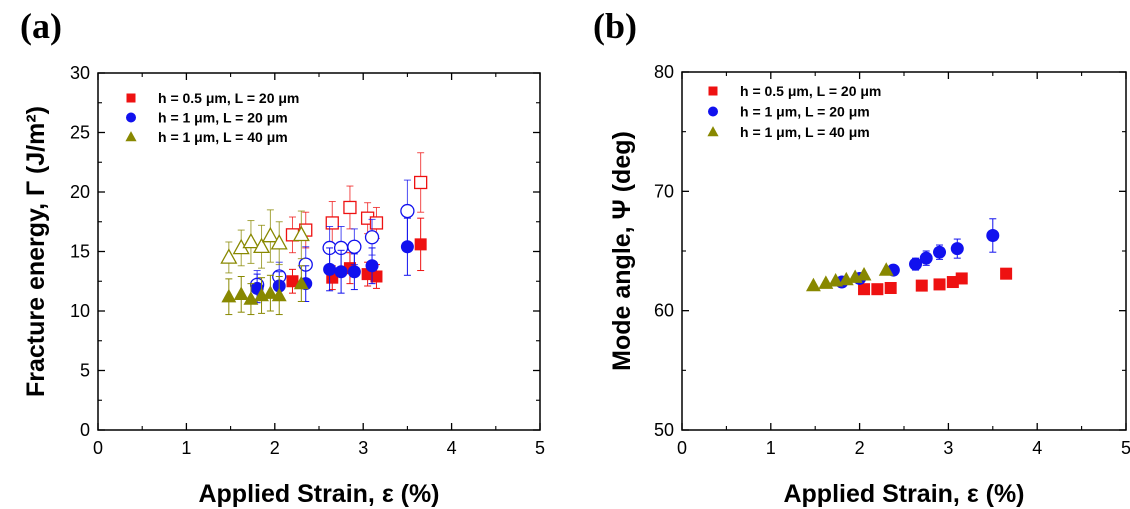 The image size is (1130, 509). I want to click on series-circle, so click(332, 241).